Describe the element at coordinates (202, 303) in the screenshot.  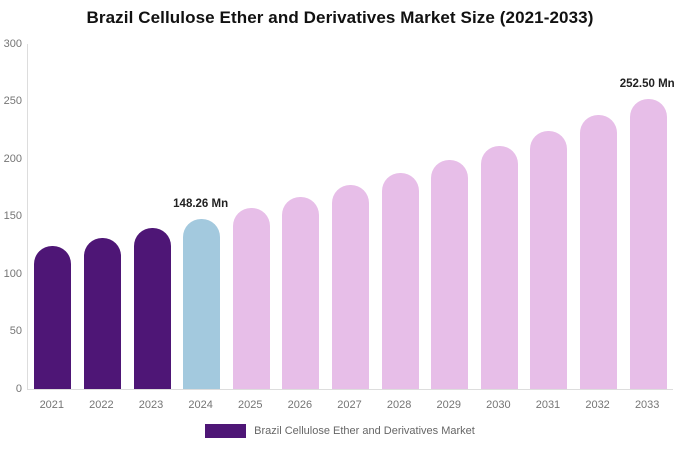
I see `bar-2024` at that location.